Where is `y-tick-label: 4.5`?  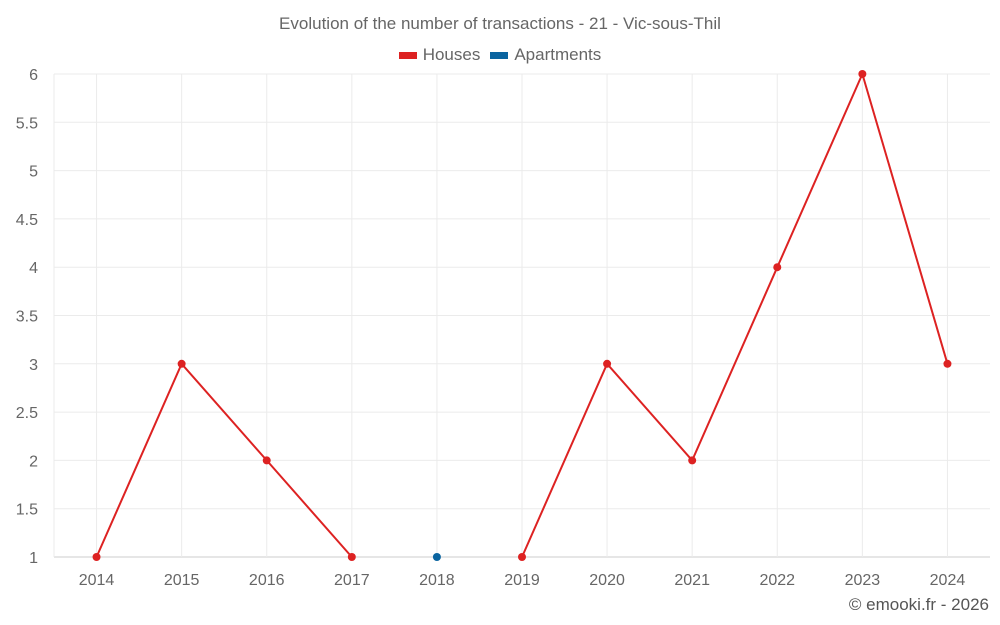
y-tick-label: 4.5 is located at coordinates (27, 220).